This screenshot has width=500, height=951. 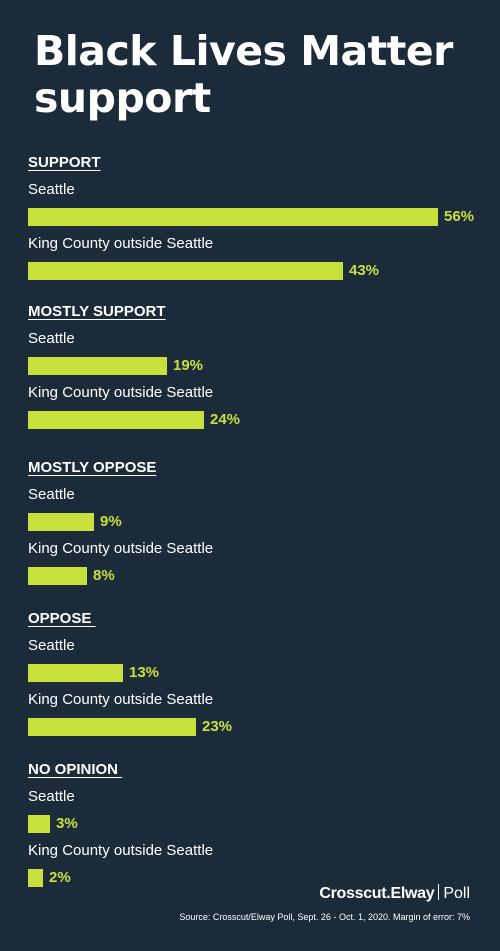 What do you see at coordinates (225, 419) in the screenshot?
I see `value-label: 24%` at bounding box center [225, 419].